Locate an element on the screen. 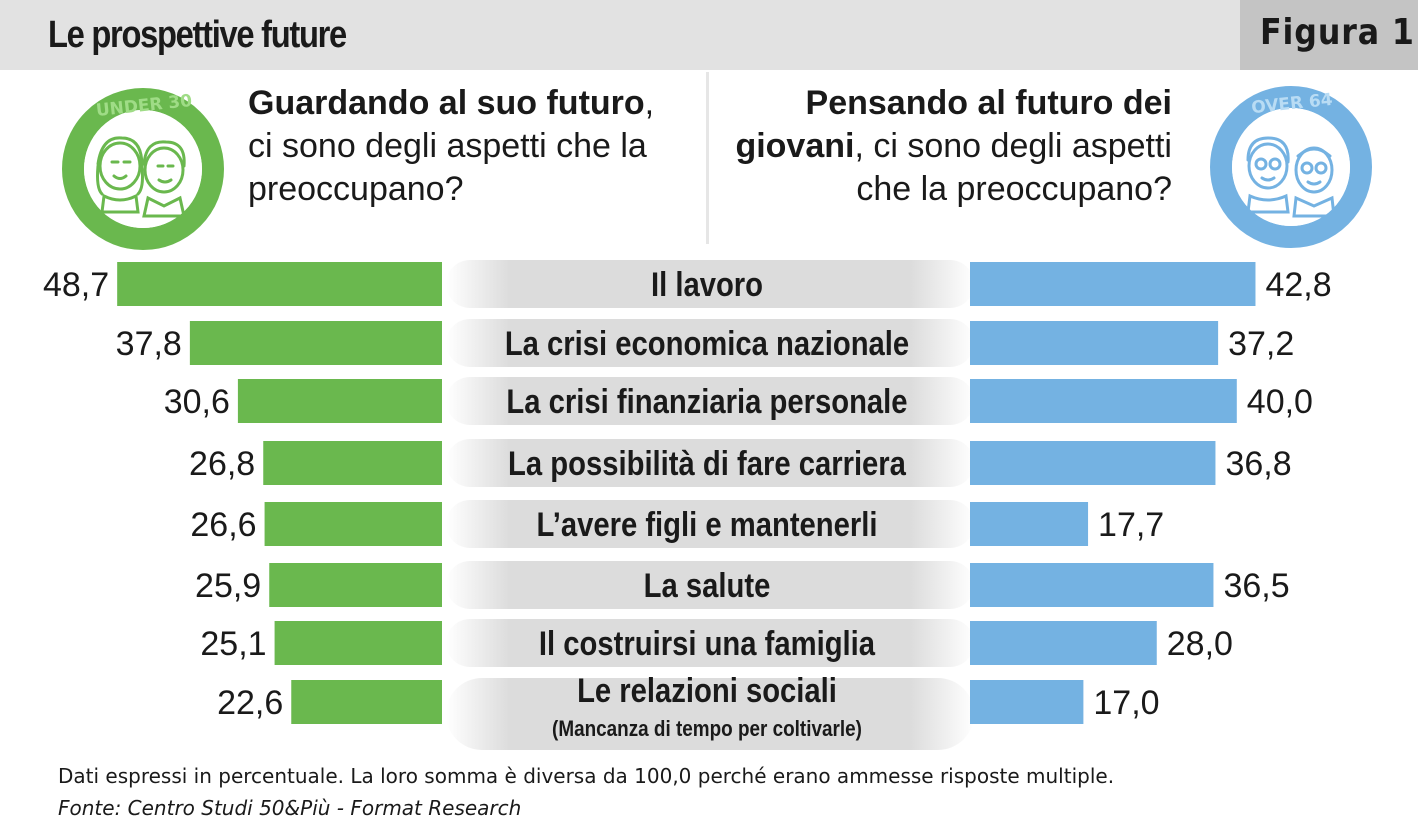 This screenshot has width=1418, height=827. value-label-under-30: 26,8 is located at coordinates (222, 464).